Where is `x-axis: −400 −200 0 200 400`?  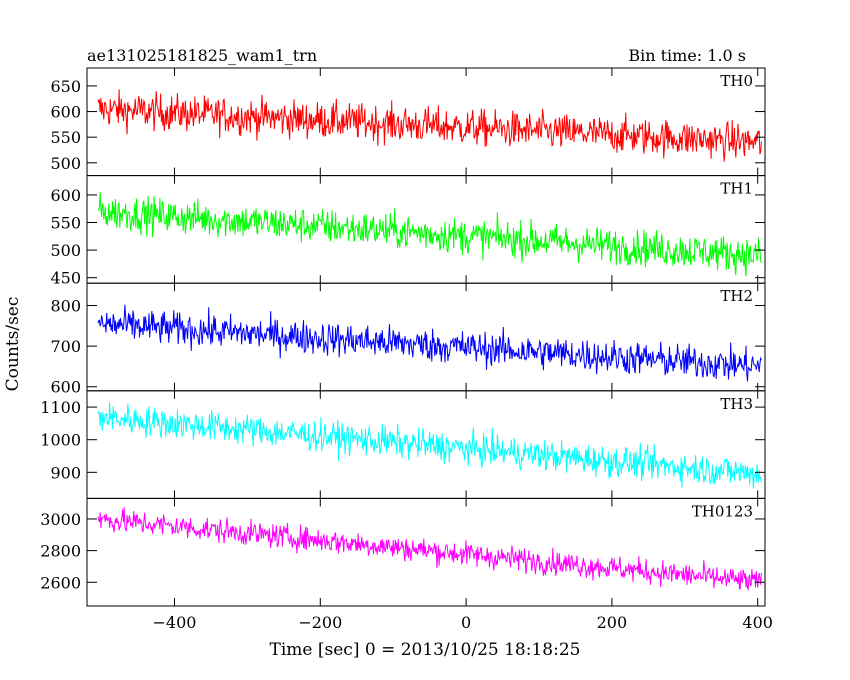
x-axis: −400 −200 0 200 400 is located at coordinates (463, 622).